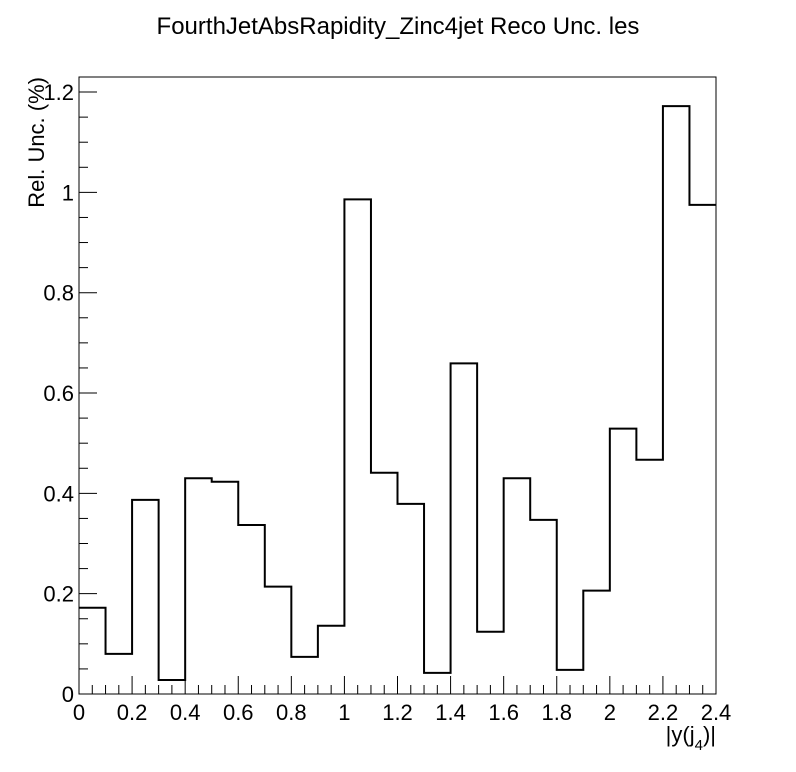 The image size is (796, 772). I want to click on x-tick-label: 2, so click(610, 712).